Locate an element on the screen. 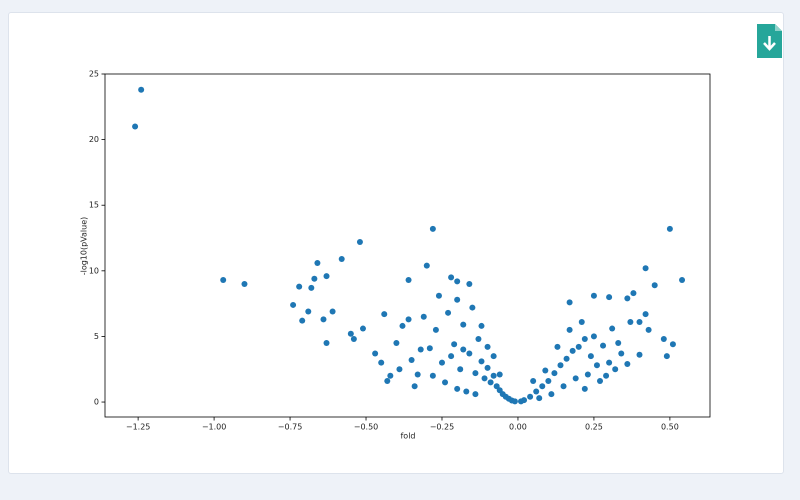 This screenshot has width=800, height=500. y-tick-label: 0 is located at coordinates (96, 402).